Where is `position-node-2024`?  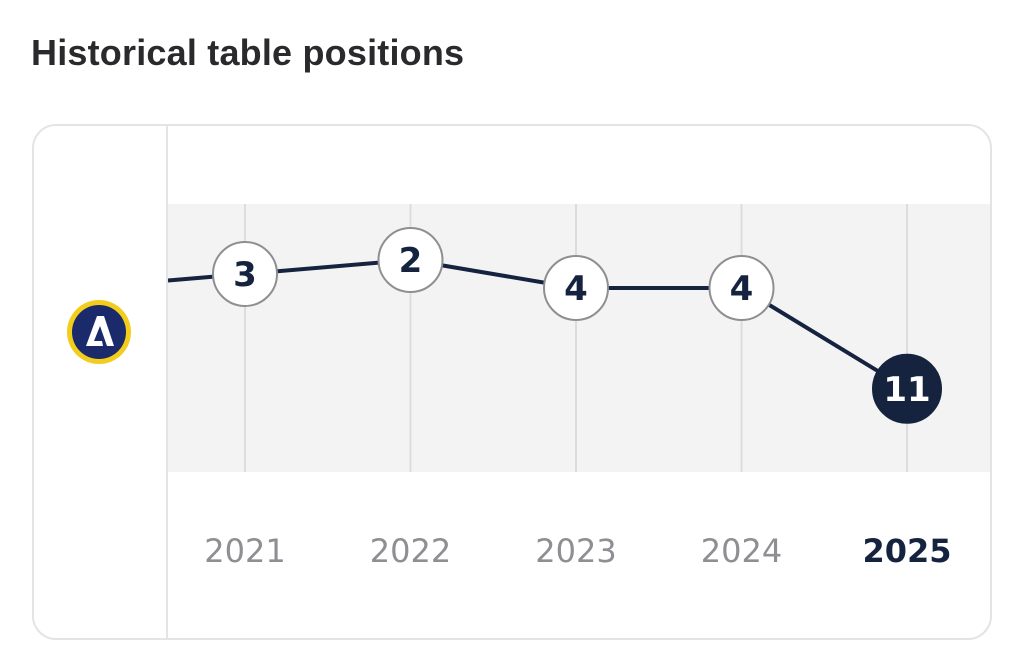 position-node-2024 is located at coordinates (741, 288).